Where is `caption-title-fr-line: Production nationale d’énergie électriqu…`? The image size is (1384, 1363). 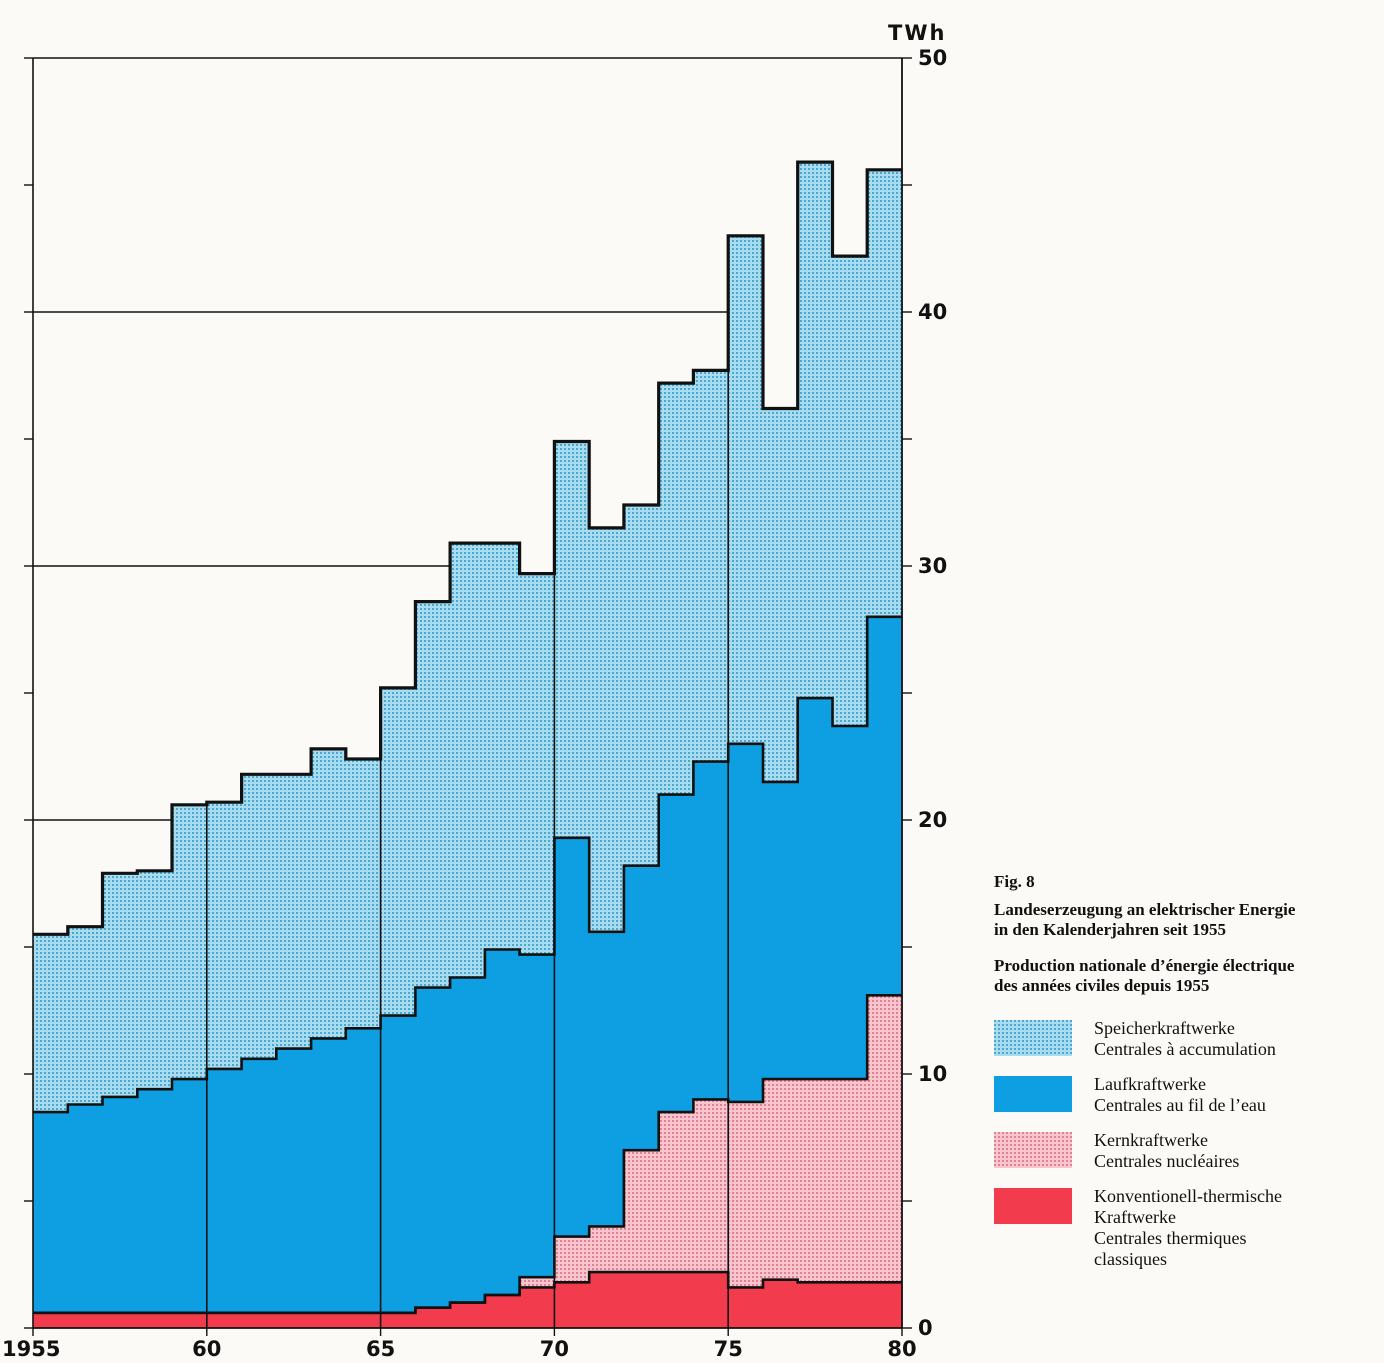 caption-title-fr-line: Production nationale d’énergie électriqu… is located at coordinates (1144, 965).